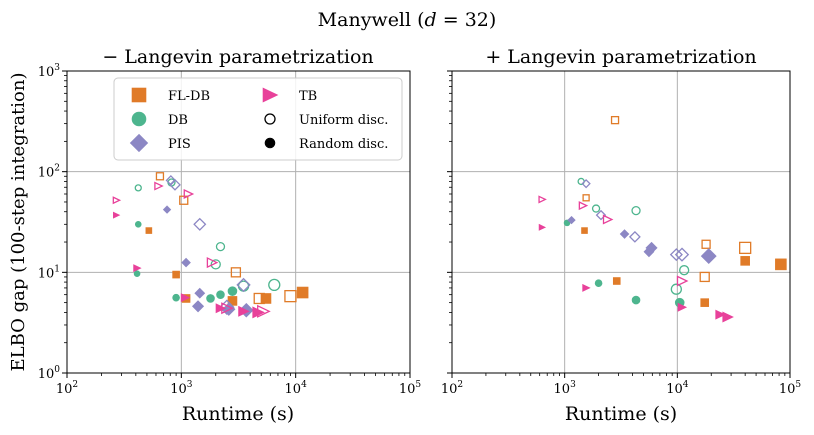 The image size is (814, 435). I want to click on legend-label: PIS, so click(179, 144).